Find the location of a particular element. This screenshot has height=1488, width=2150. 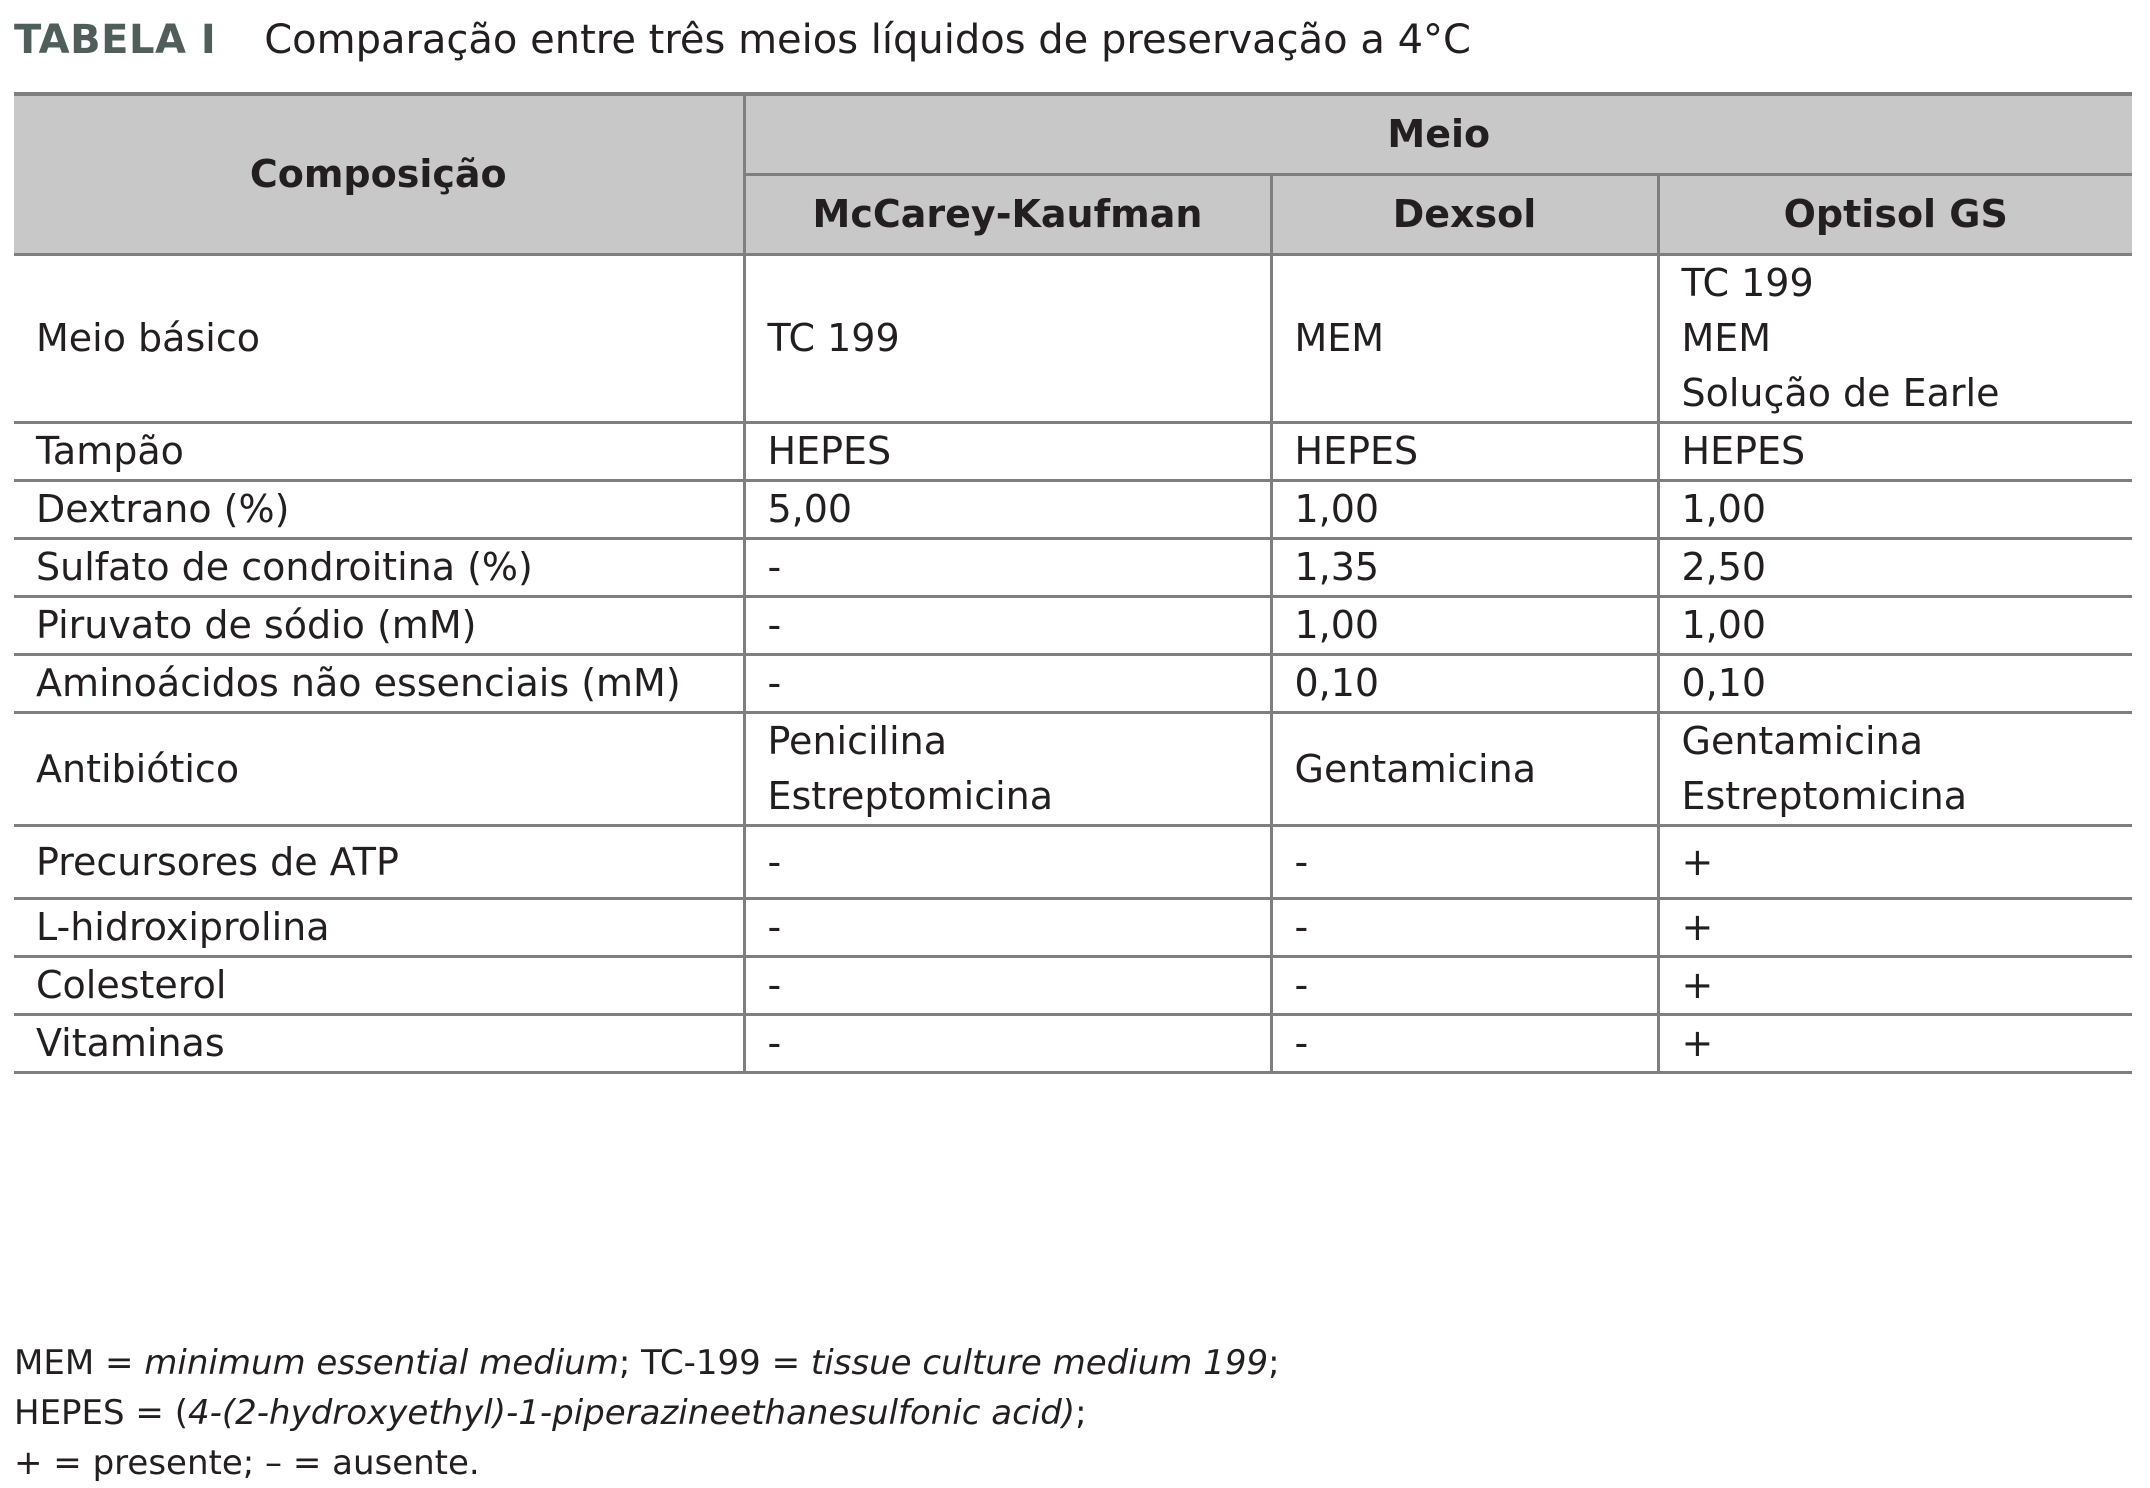

table-row: Dextrano (%) 5,00 1,00 1,00 is located at coordinates (1073, 509).